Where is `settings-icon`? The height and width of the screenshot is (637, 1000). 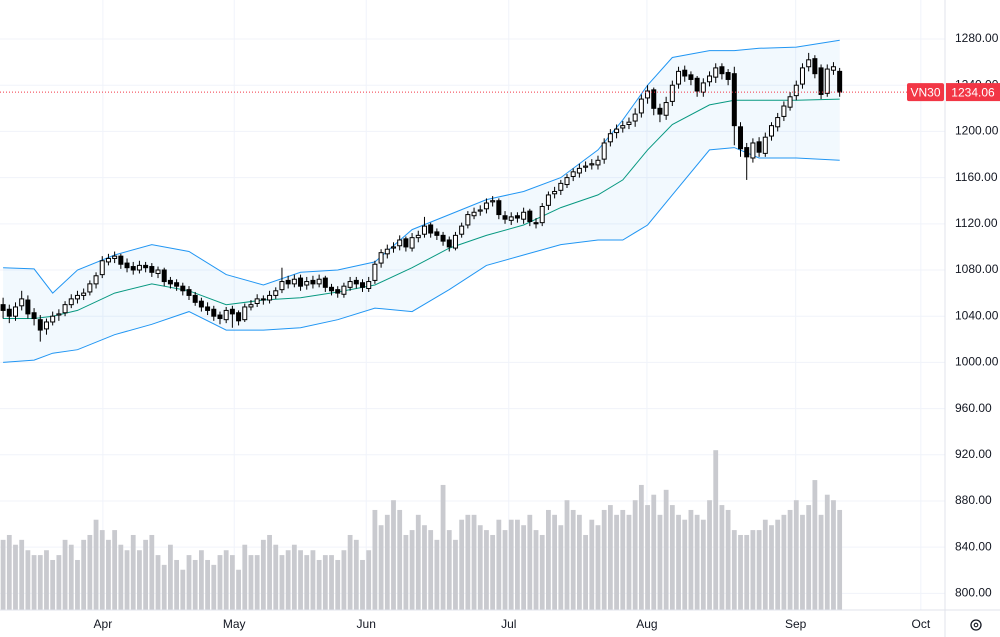 settings-icon is located at coordinates (976, 625).